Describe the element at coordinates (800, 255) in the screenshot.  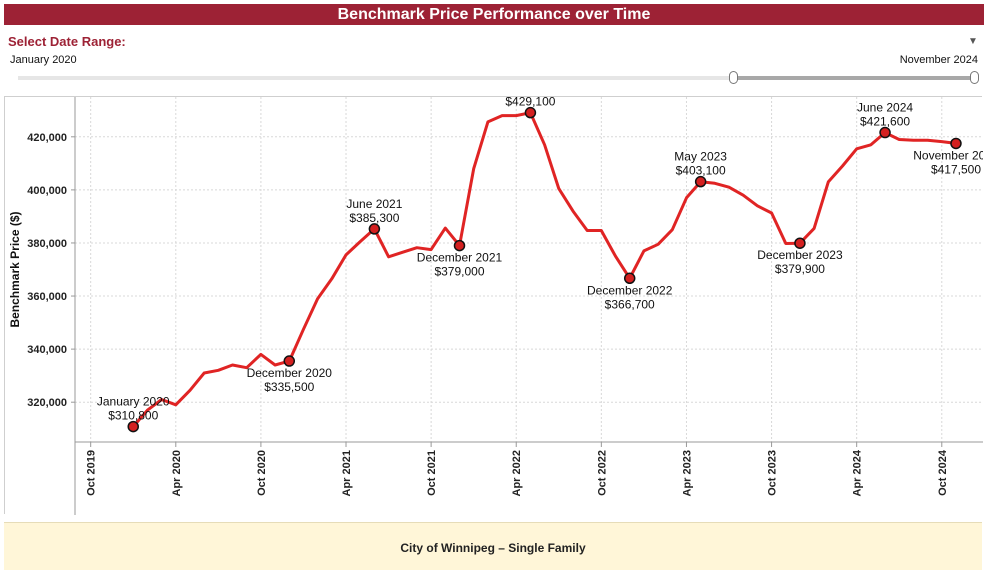
I see `annotation-month-label: December 2023` at that location.